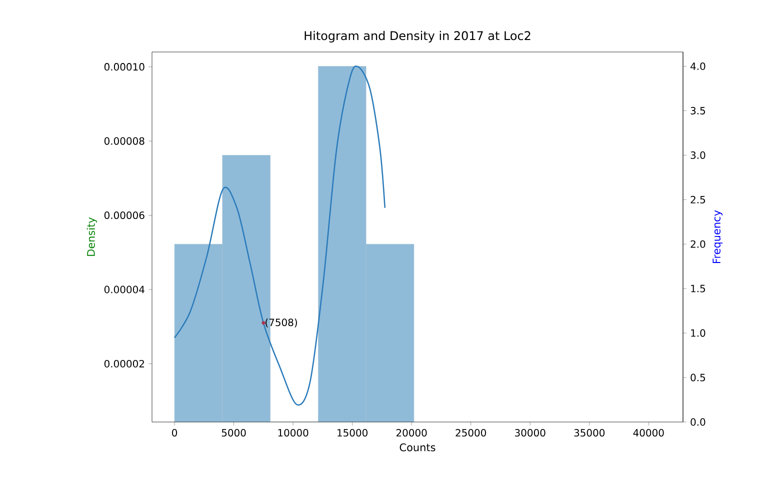 The height and width of the screenshot is (492, 767). I want to click on x-tick-label: 10000, so click(293, 433).